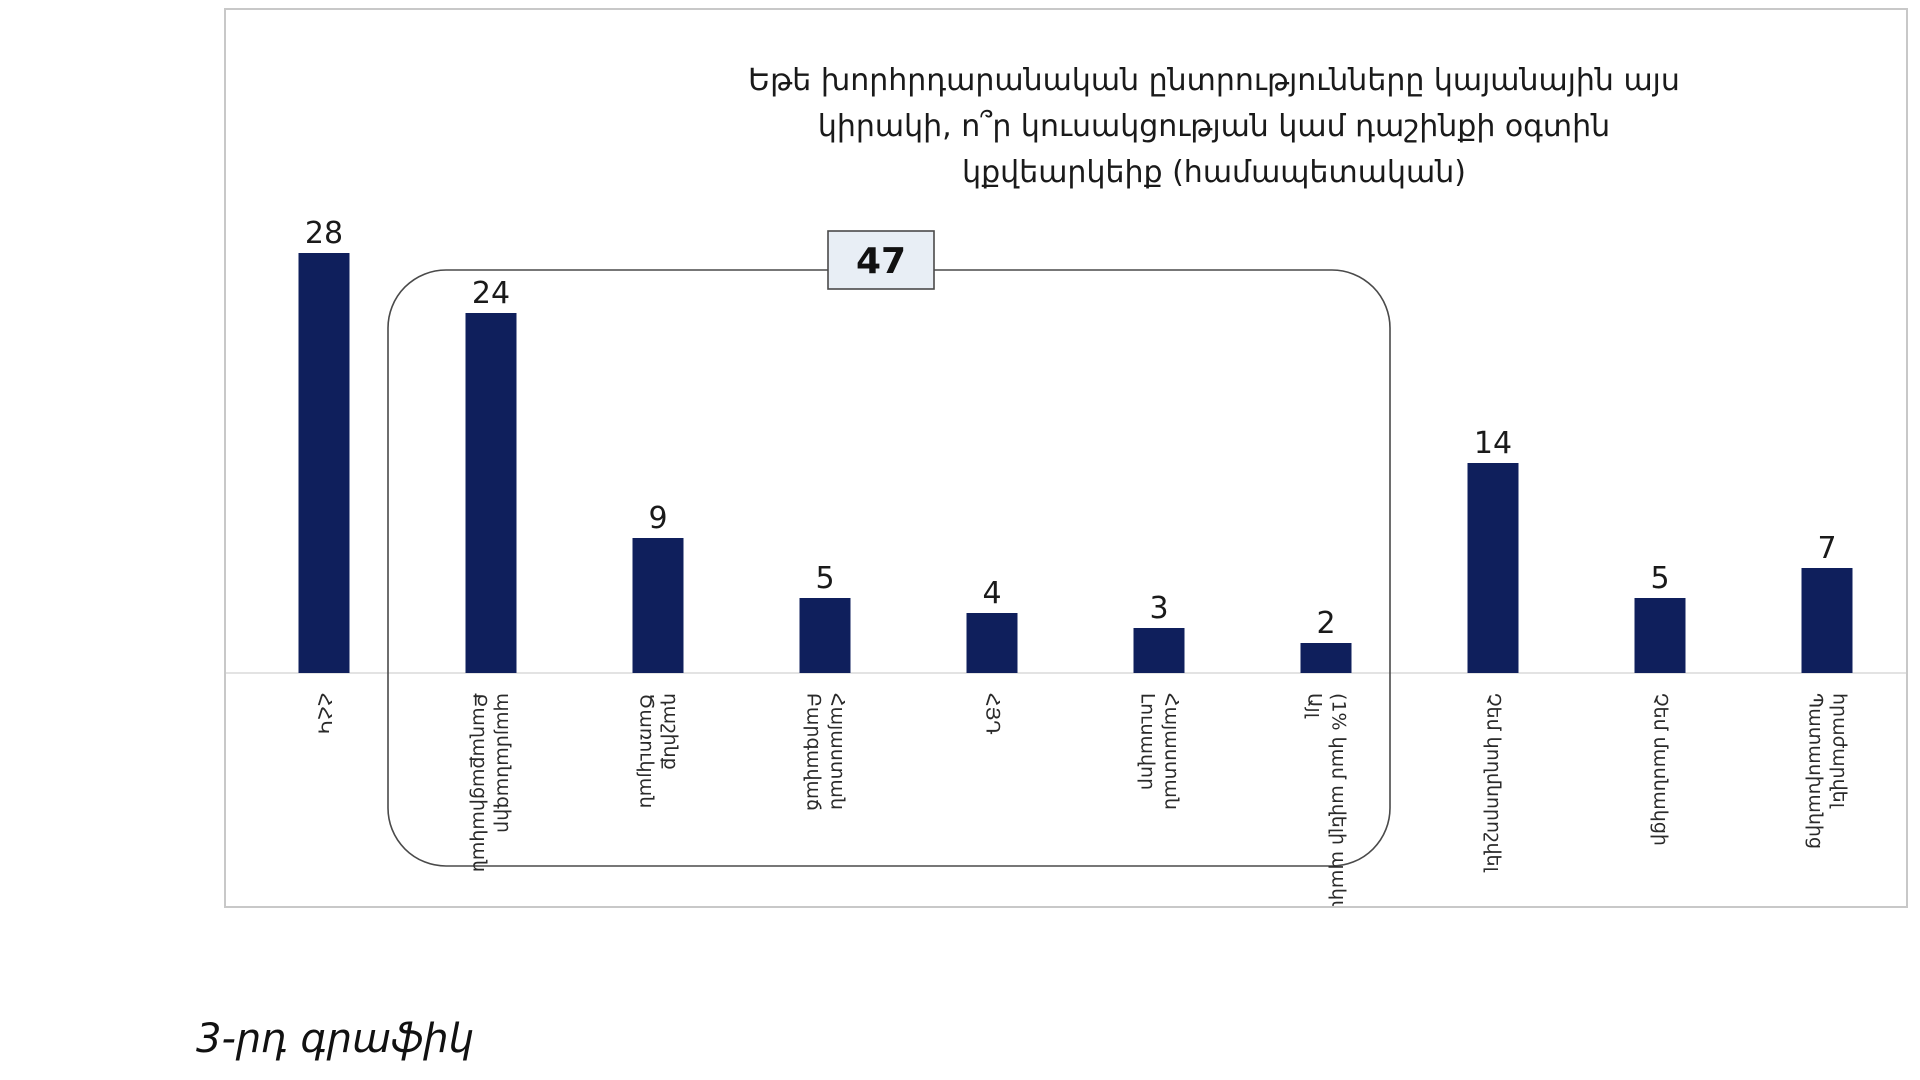 The image size is (1920, 1080). I want to click on category-label-10-line-1: Պատասխանից, so click(1816, 771).